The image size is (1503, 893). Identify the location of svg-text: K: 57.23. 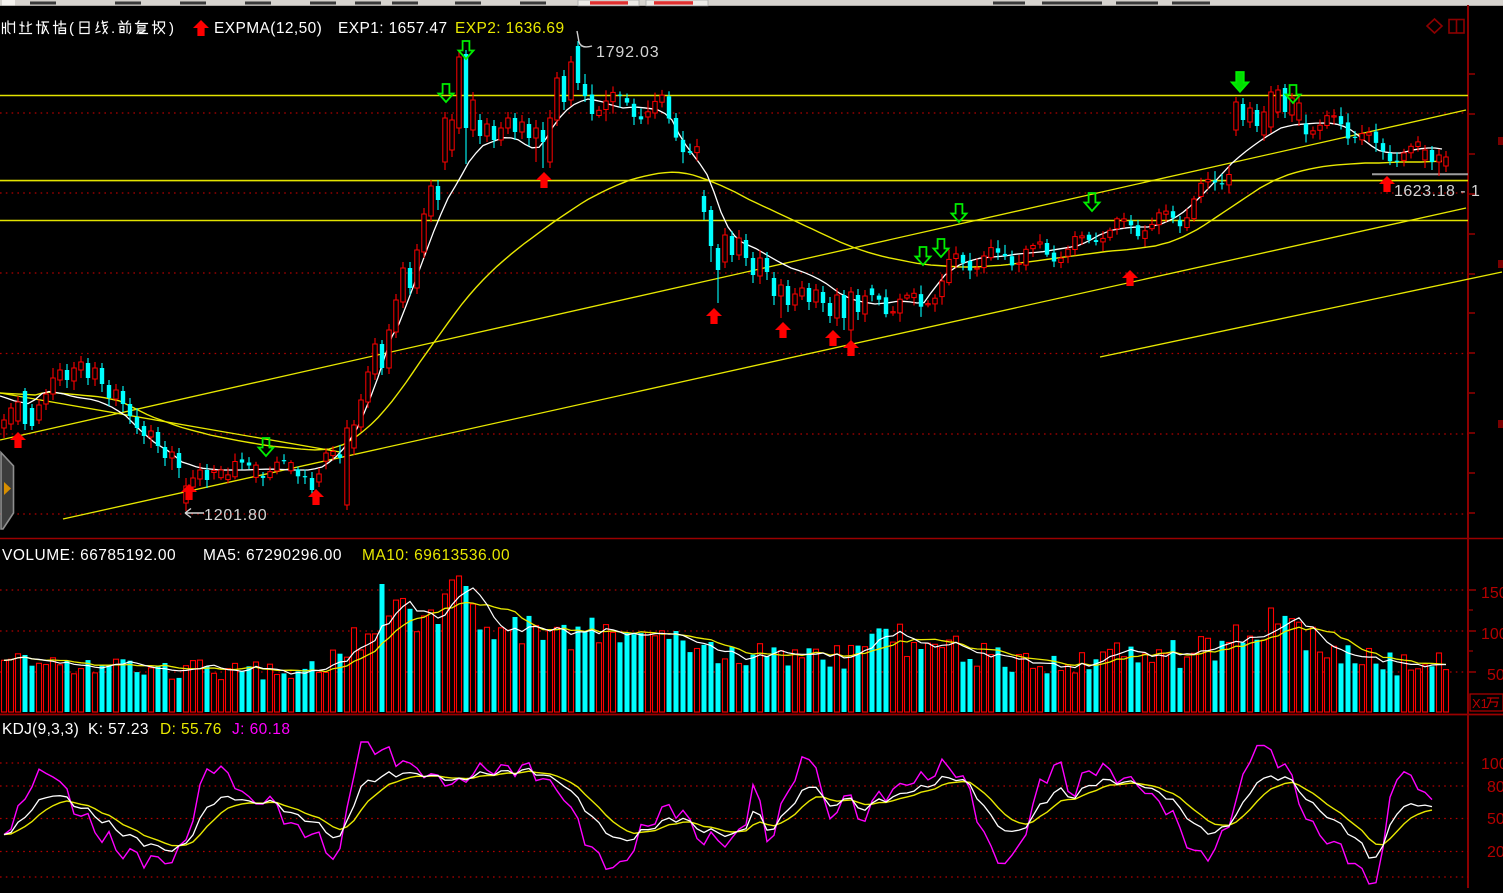
(118, 729).